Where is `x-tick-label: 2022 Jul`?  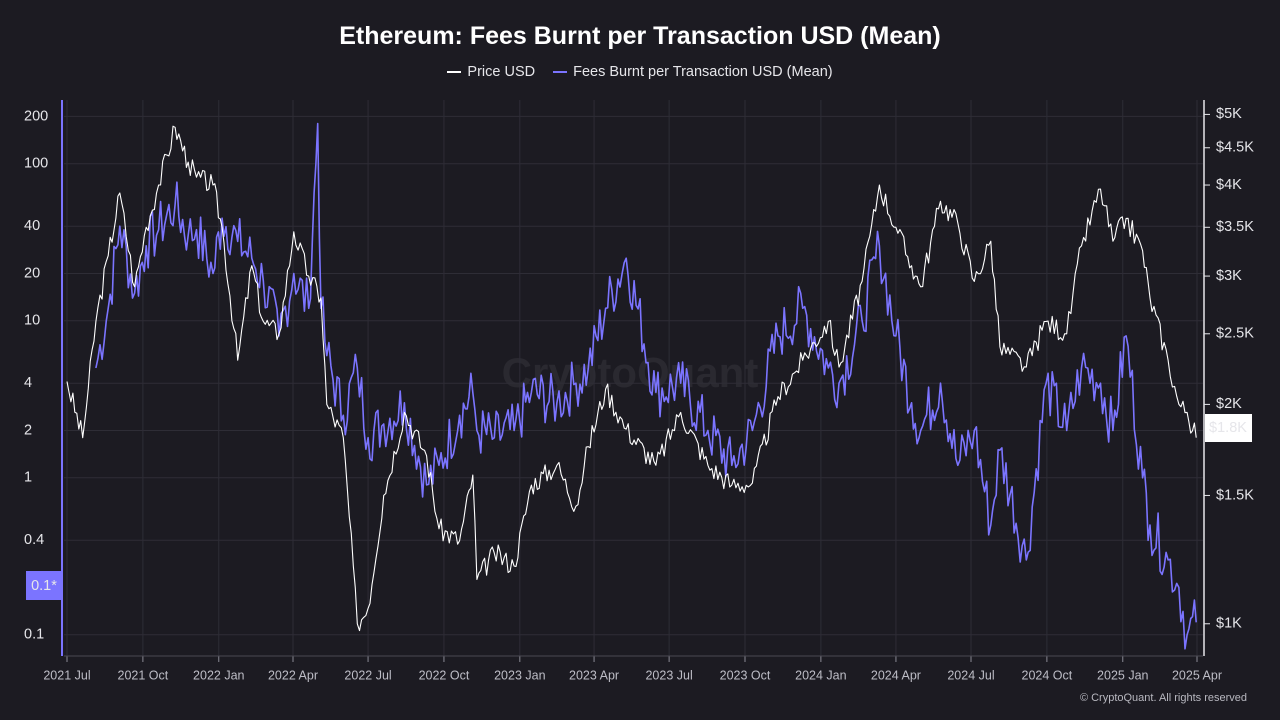 x-tick-label: 2022 Jul is located at coordinates (367, 675).